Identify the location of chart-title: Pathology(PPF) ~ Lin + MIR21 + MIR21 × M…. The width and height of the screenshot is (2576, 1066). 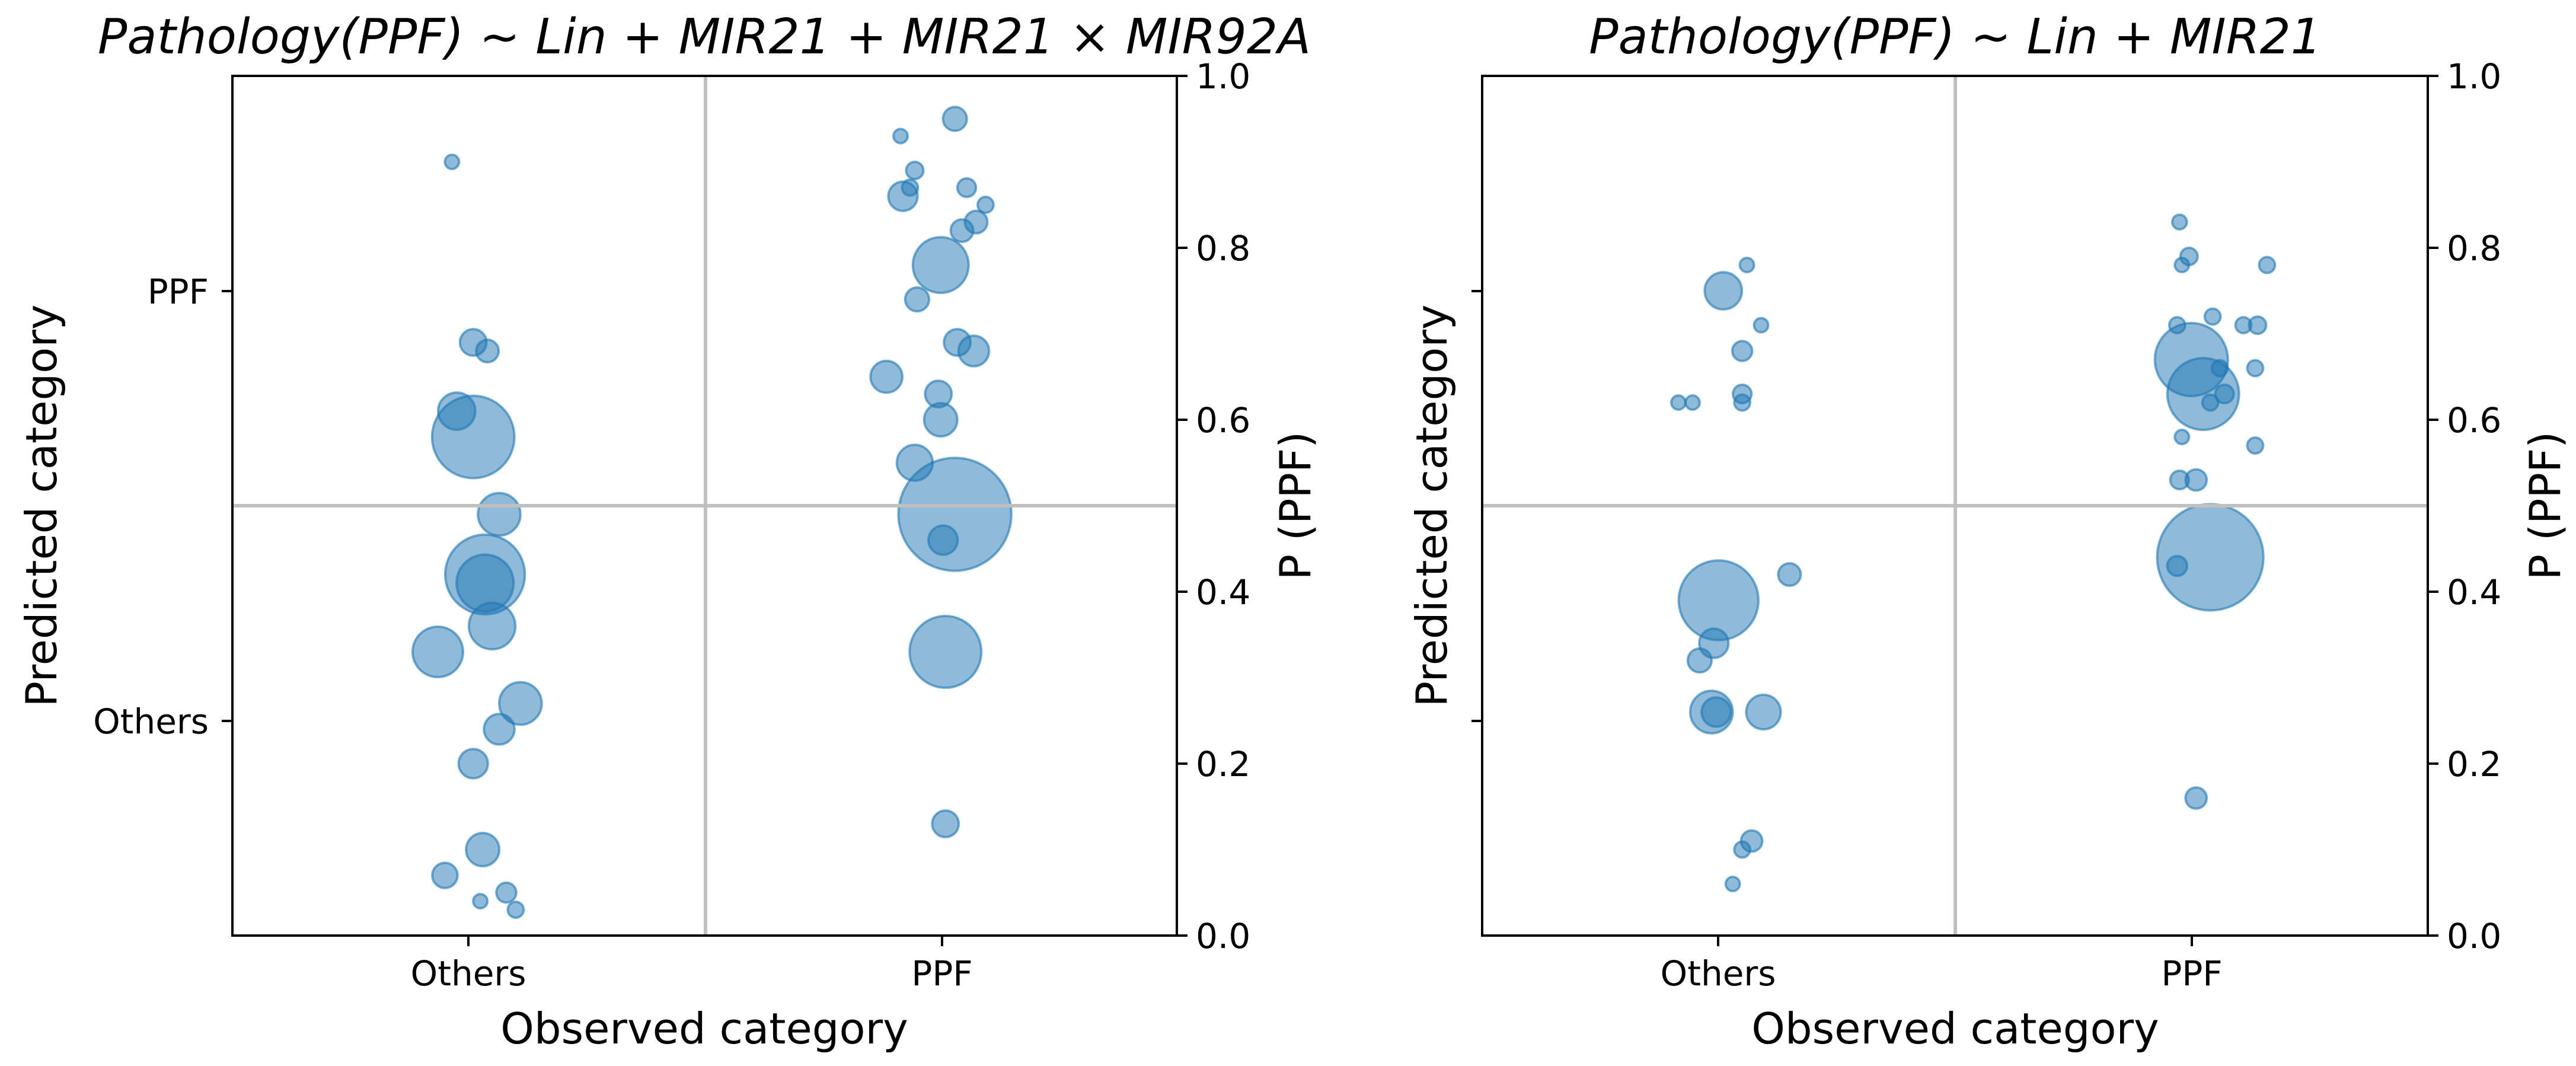
(704, 37).